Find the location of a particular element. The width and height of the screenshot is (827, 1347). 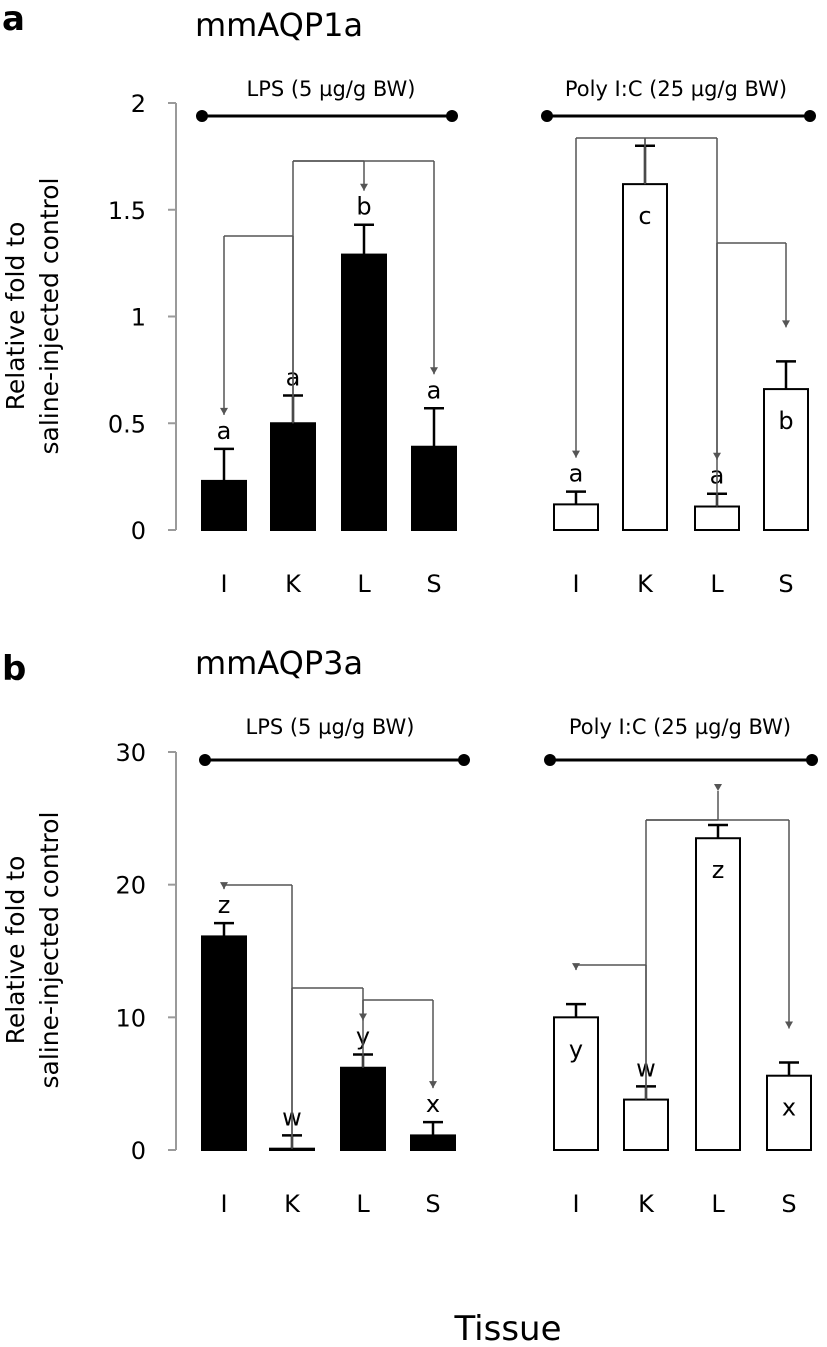

panel-b-letter: b is located at coordinates (14, 669).